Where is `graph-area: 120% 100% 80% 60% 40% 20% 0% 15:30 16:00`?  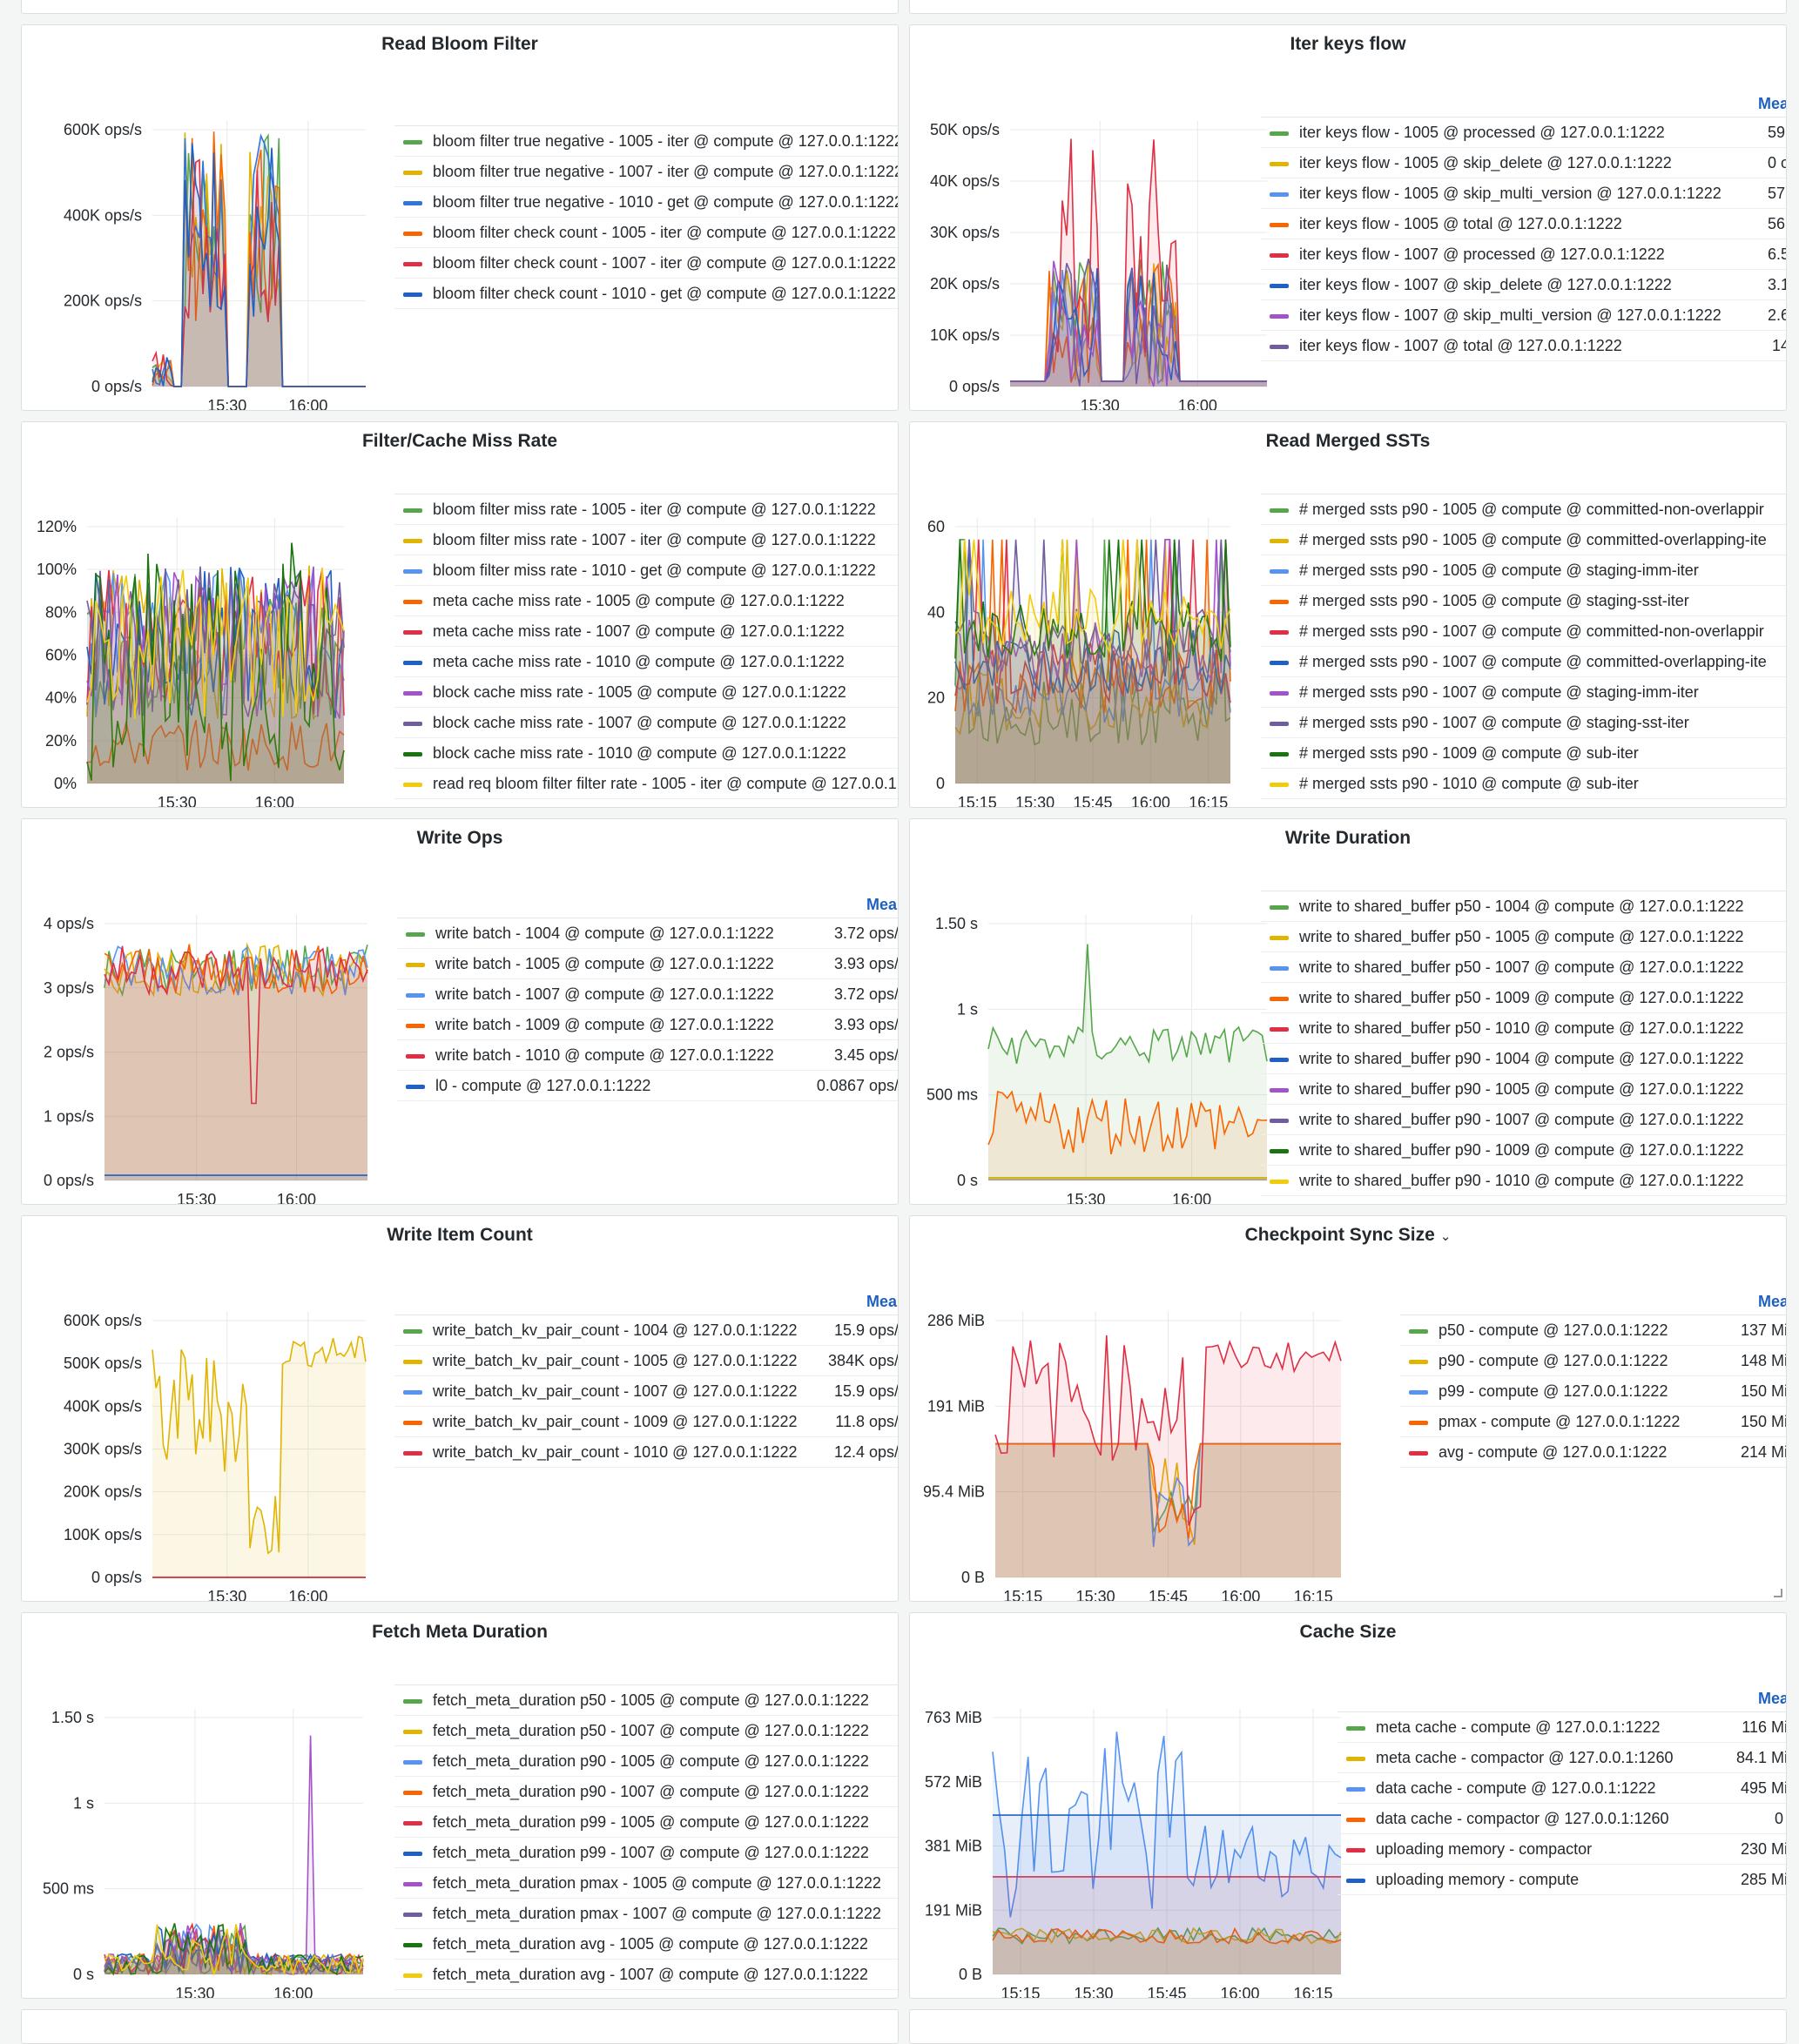 graph-area: 120% 100% 80% 60% 40% 20% 0% 15:30 16:00 is located at coordinates (187, 615).